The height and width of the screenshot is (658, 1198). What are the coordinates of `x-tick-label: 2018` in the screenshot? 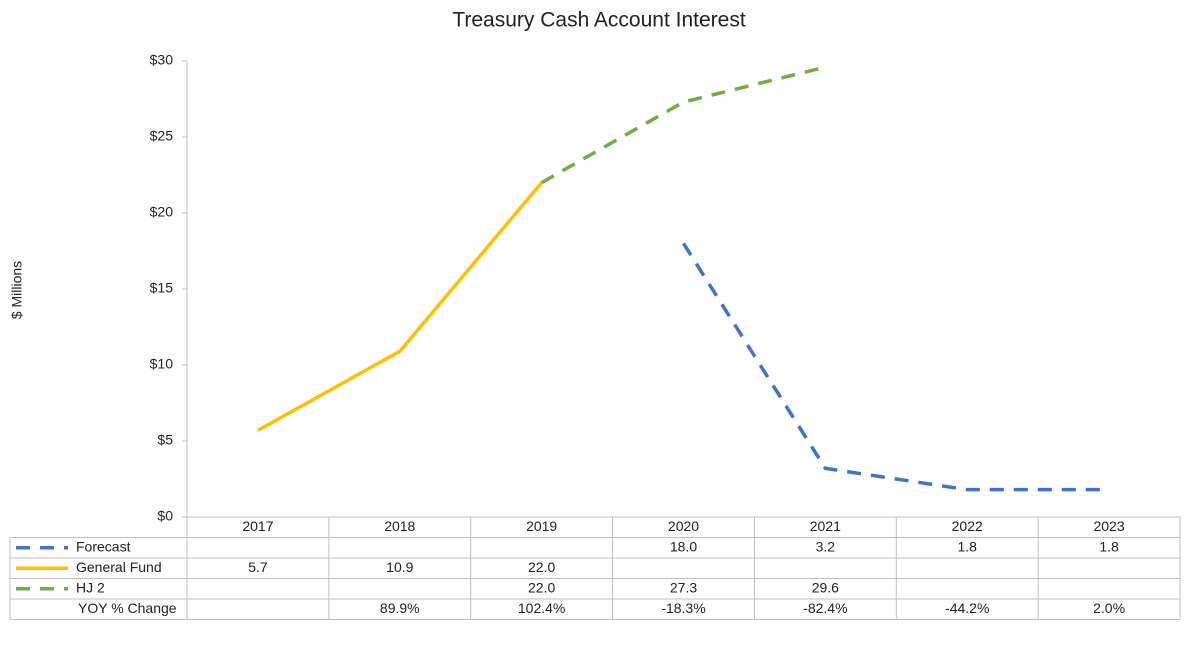 It's located at (399, 526).